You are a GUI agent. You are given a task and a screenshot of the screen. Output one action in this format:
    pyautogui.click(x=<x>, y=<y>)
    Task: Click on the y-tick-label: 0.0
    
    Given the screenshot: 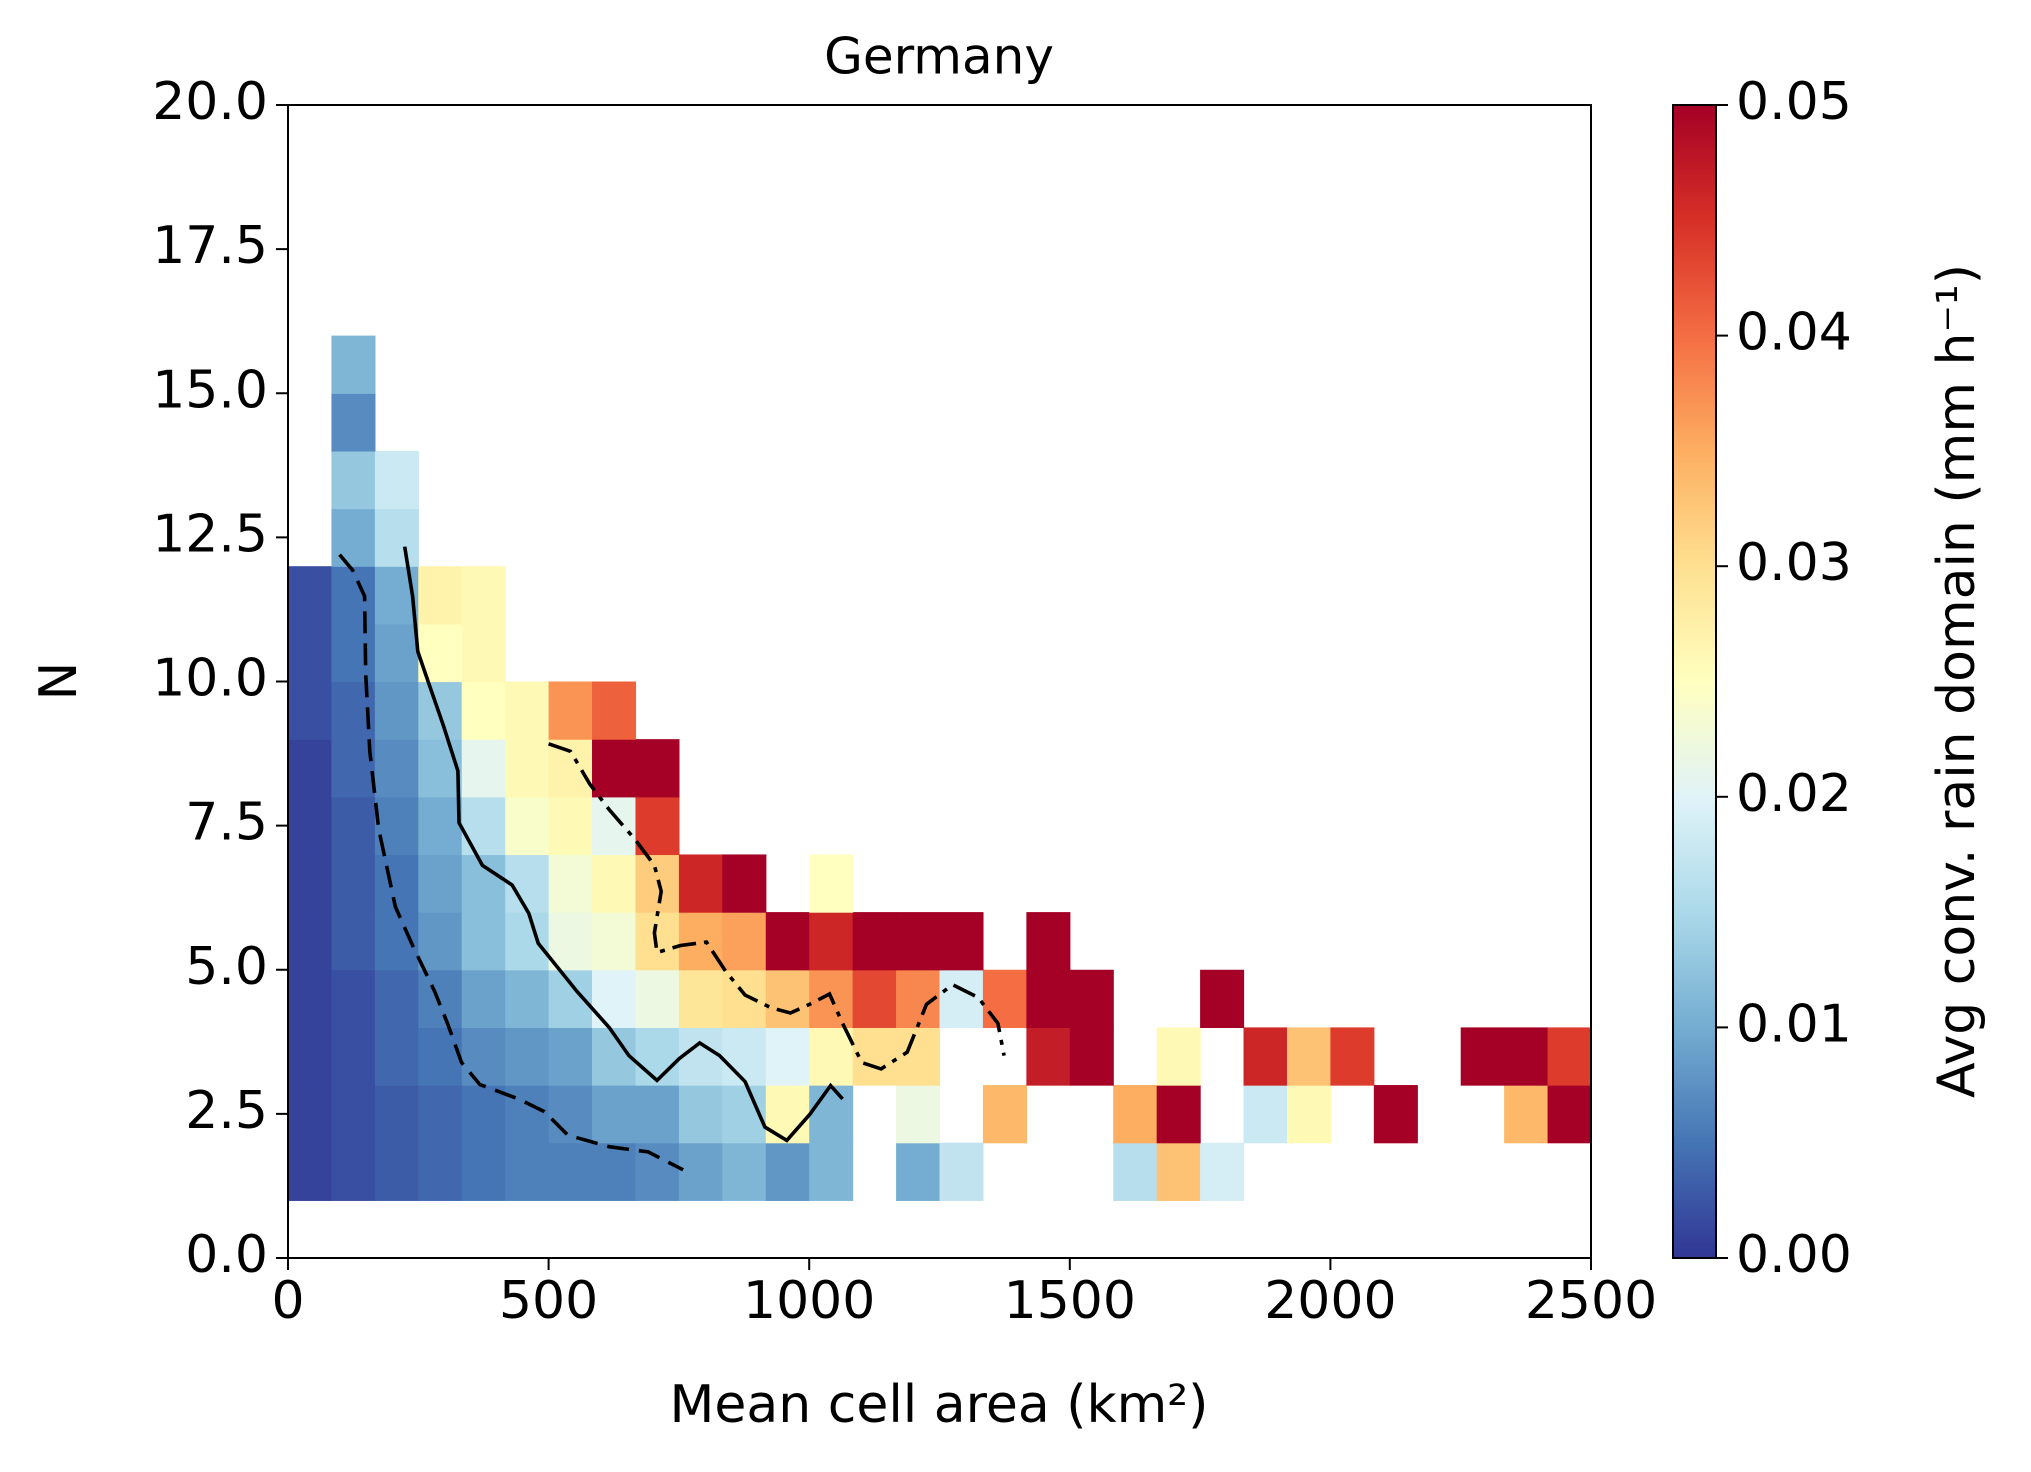 What is the action you would take?
    pyautogui.click(x=226, y=1255)
    